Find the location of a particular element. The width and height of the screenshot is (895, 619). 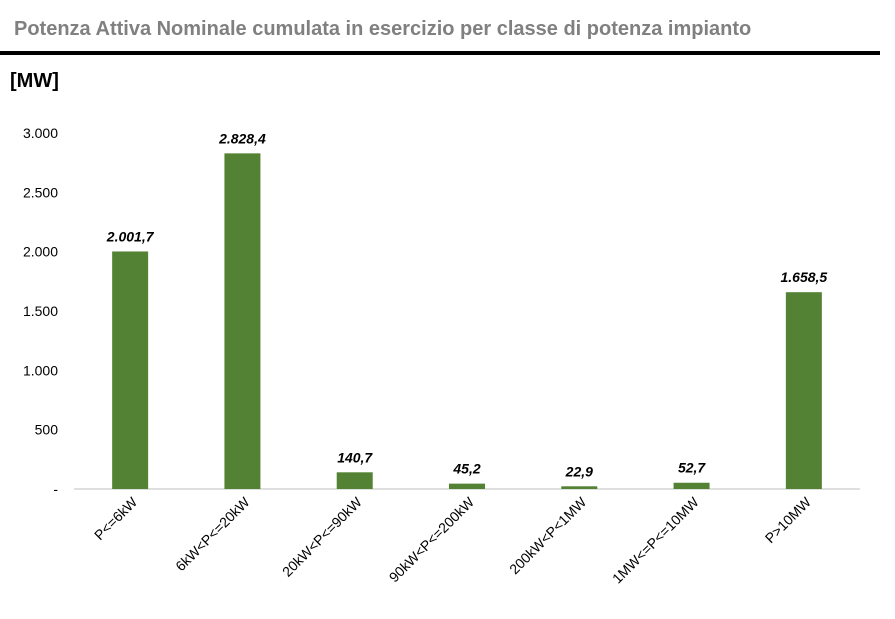

category-label: 6kW<P<=20kW is located at coordinates (212, 533).